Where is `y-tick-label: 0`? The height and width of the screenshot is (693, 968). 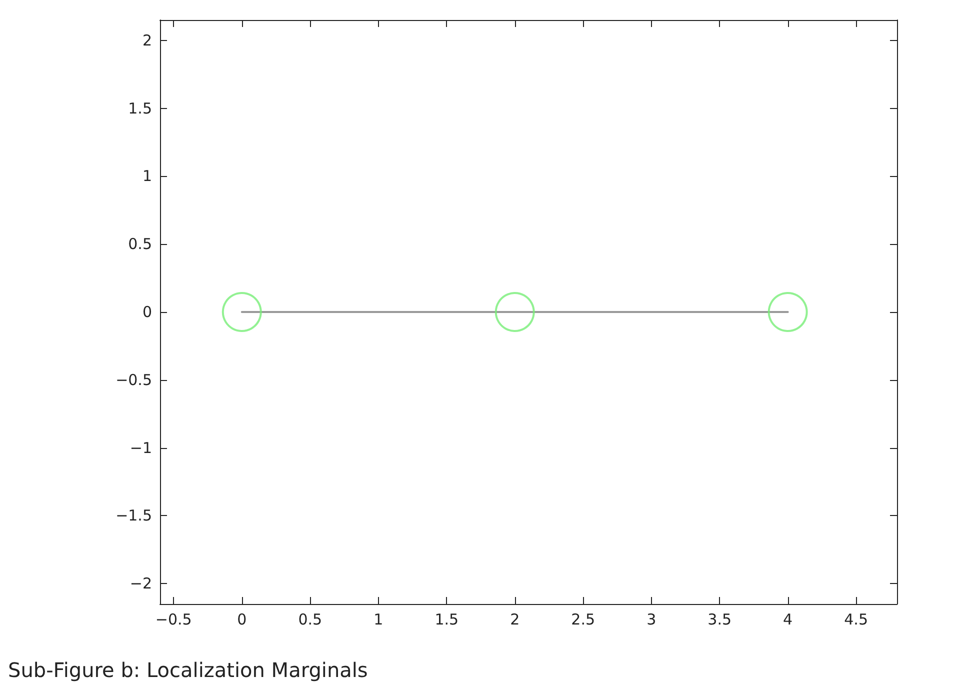 y-tick-label: 0 is located at coordinates (147, 312).